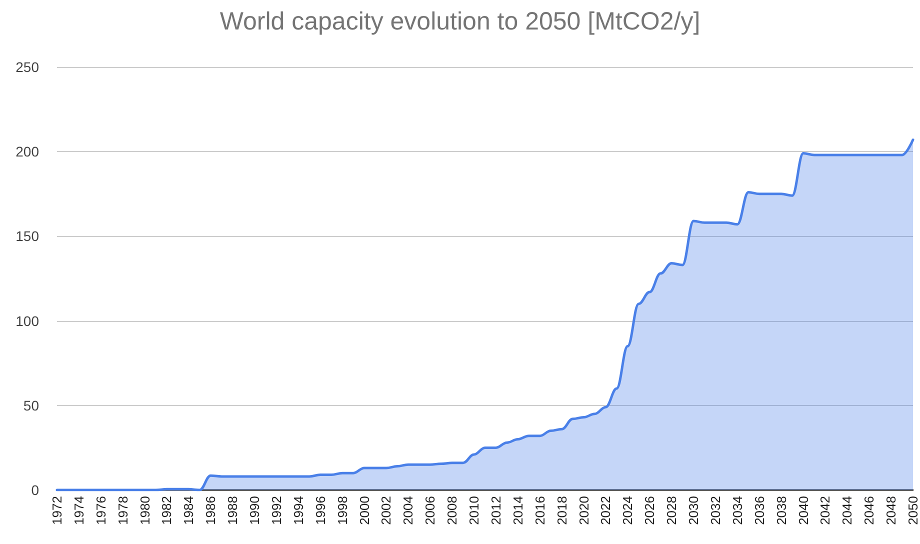  I want to click on y-tick-label: 250, so click(28, 67).